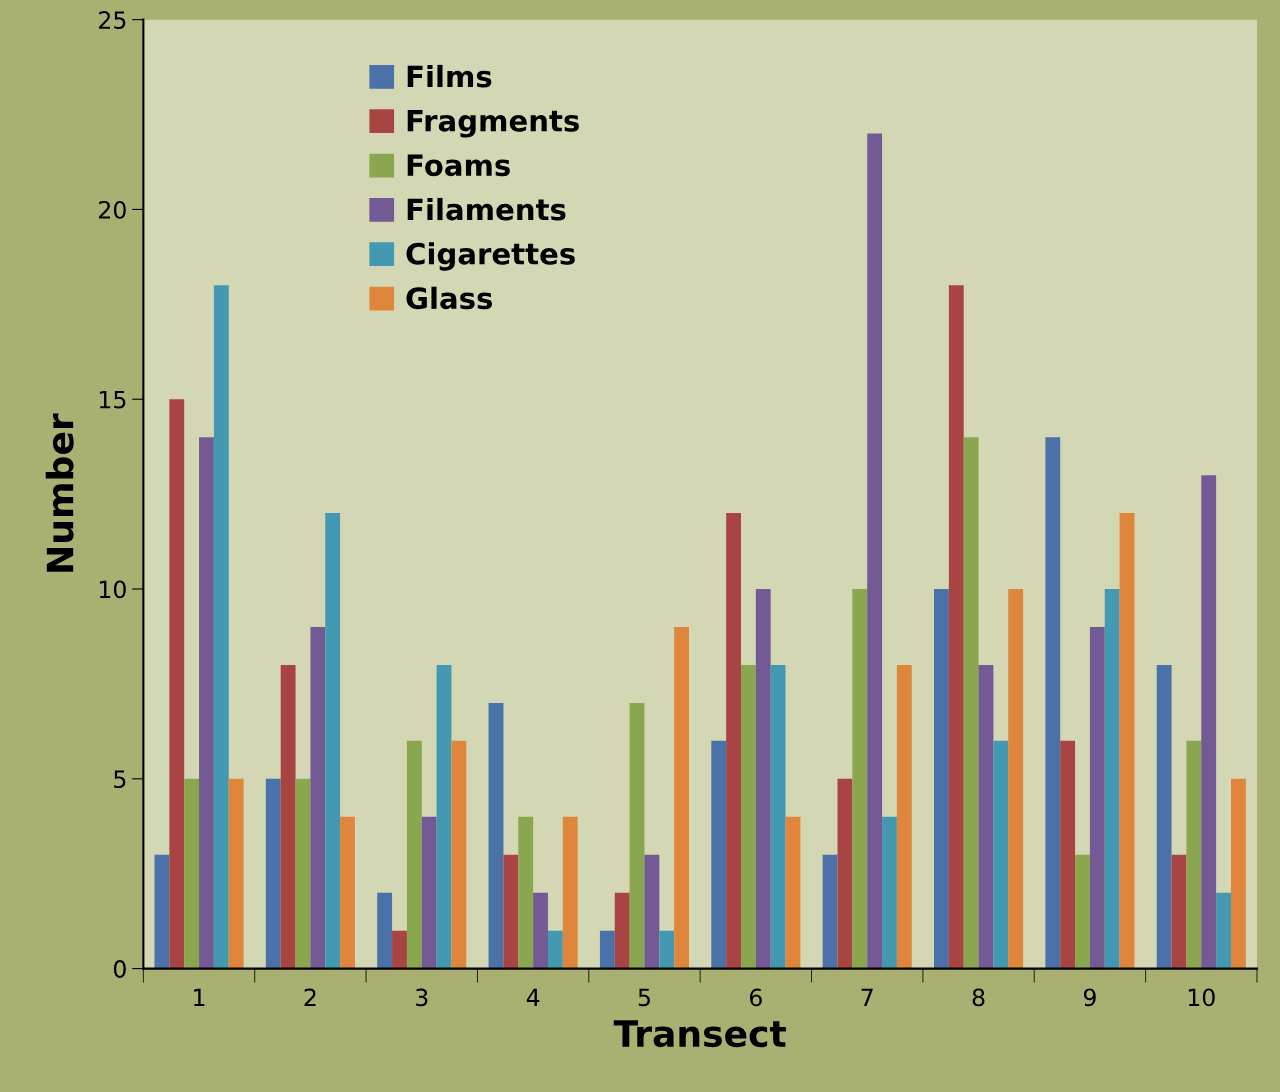 This screenshot has height=1092, width=1280. Describe the element at coordinates (112, 589) in the screenshot. I see `y-tick-label: 10` at that location.